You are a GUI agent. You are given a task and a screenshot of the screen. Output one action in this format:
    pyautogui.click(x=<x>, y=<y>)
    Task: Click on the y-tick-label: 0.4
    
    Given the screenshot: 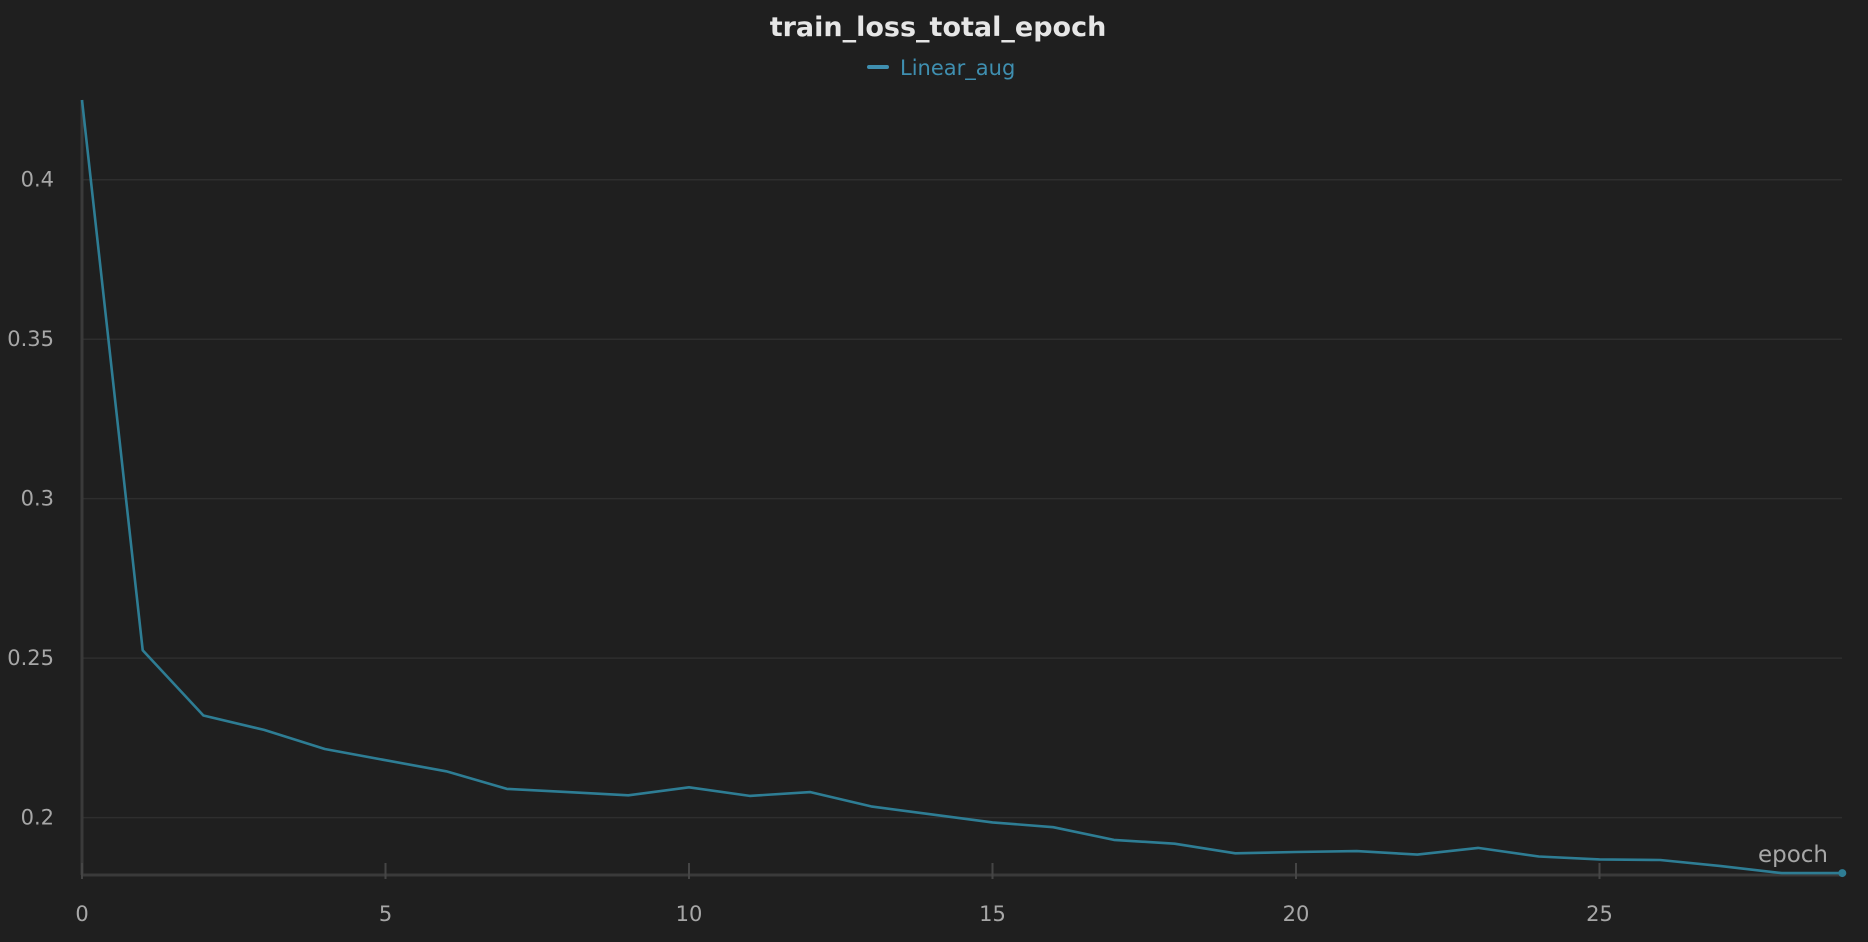 What is the action you would take?
    pyautogui.click(x=37, y=180)
    